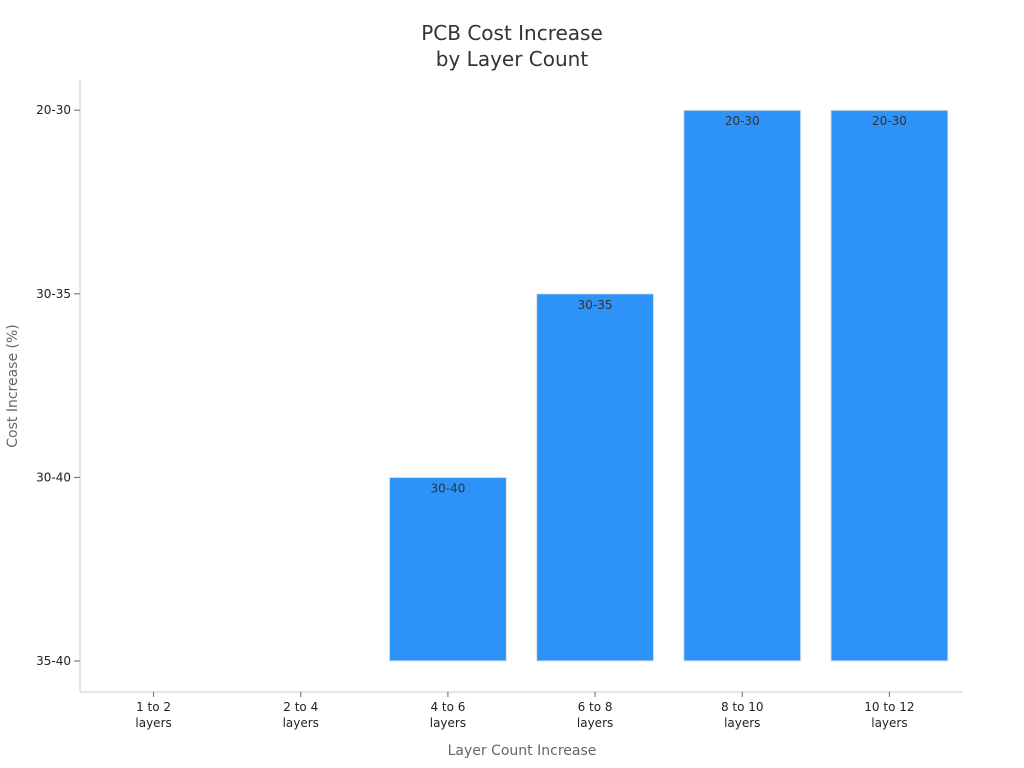 The width and height of the screenshot is (1024, 768). I want to click on x-tick-label: 6 to 8 layers, so click(595, 715).